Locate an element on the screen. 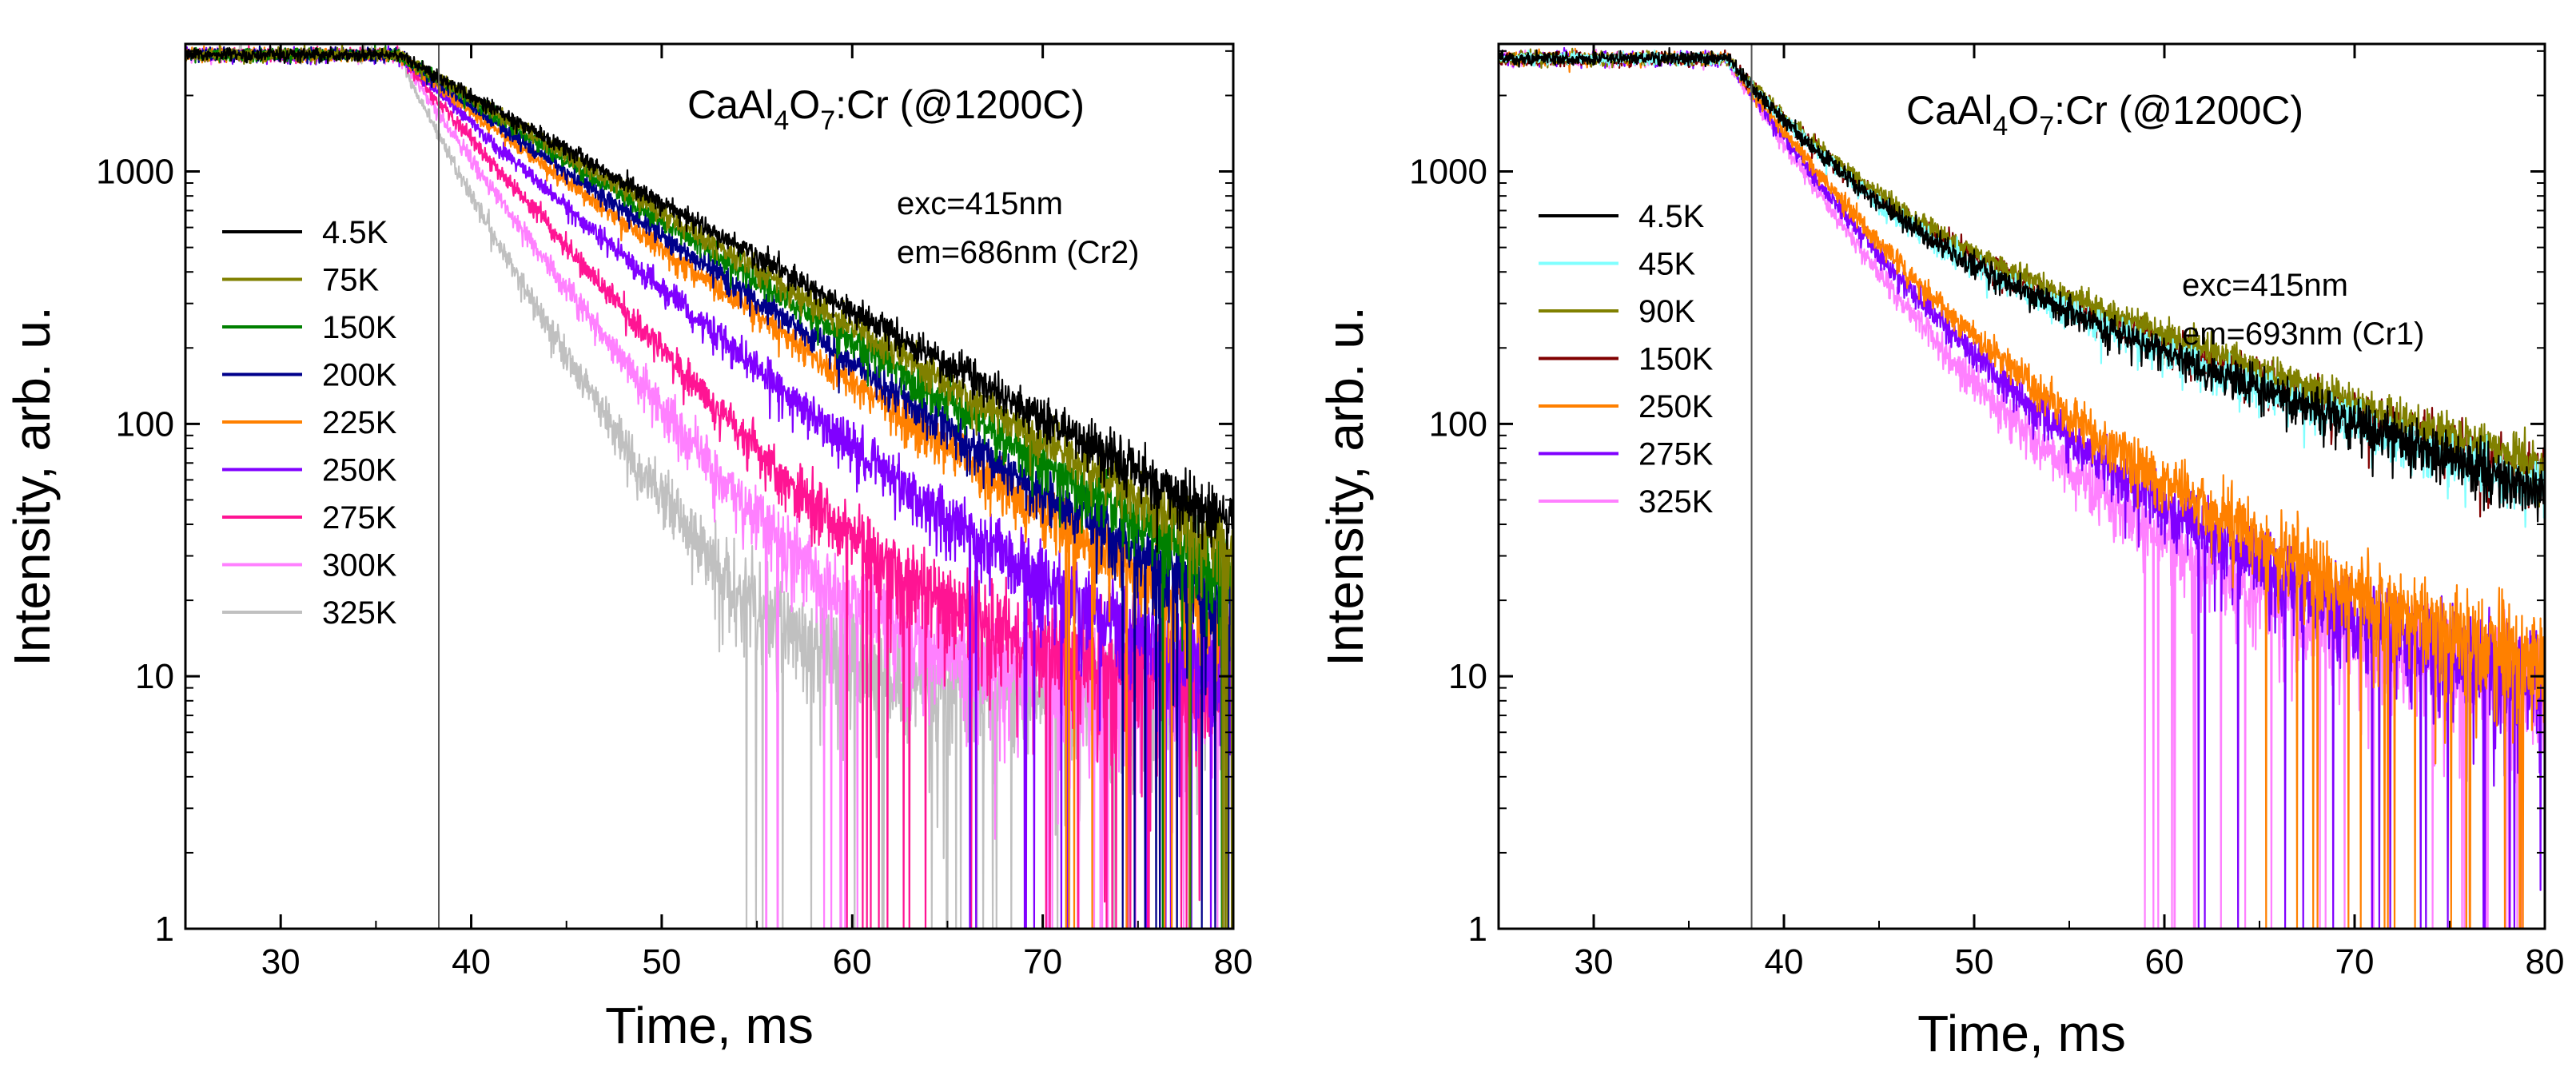 The width and height of the screenshot is (2576, 1075). legend-label: 45K is located at coordinates (1666, 264).